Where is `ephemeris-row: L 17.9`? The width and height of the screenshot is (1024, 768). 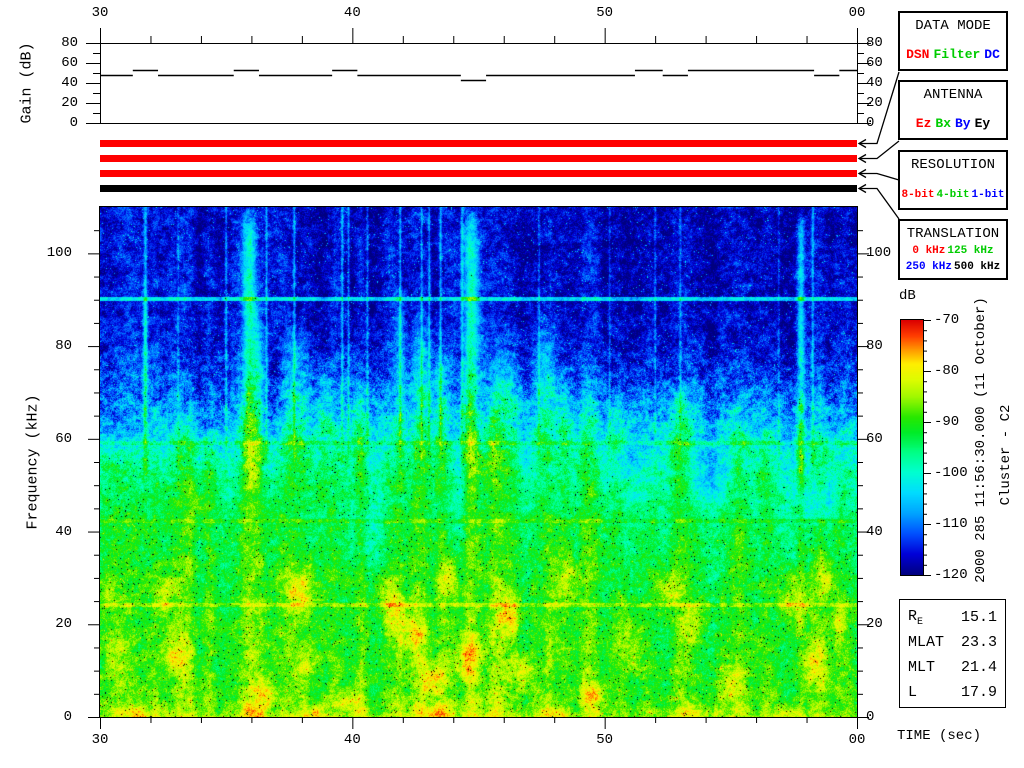
ephemeris-row: L 17.9 is located at coordinates (952, 692).